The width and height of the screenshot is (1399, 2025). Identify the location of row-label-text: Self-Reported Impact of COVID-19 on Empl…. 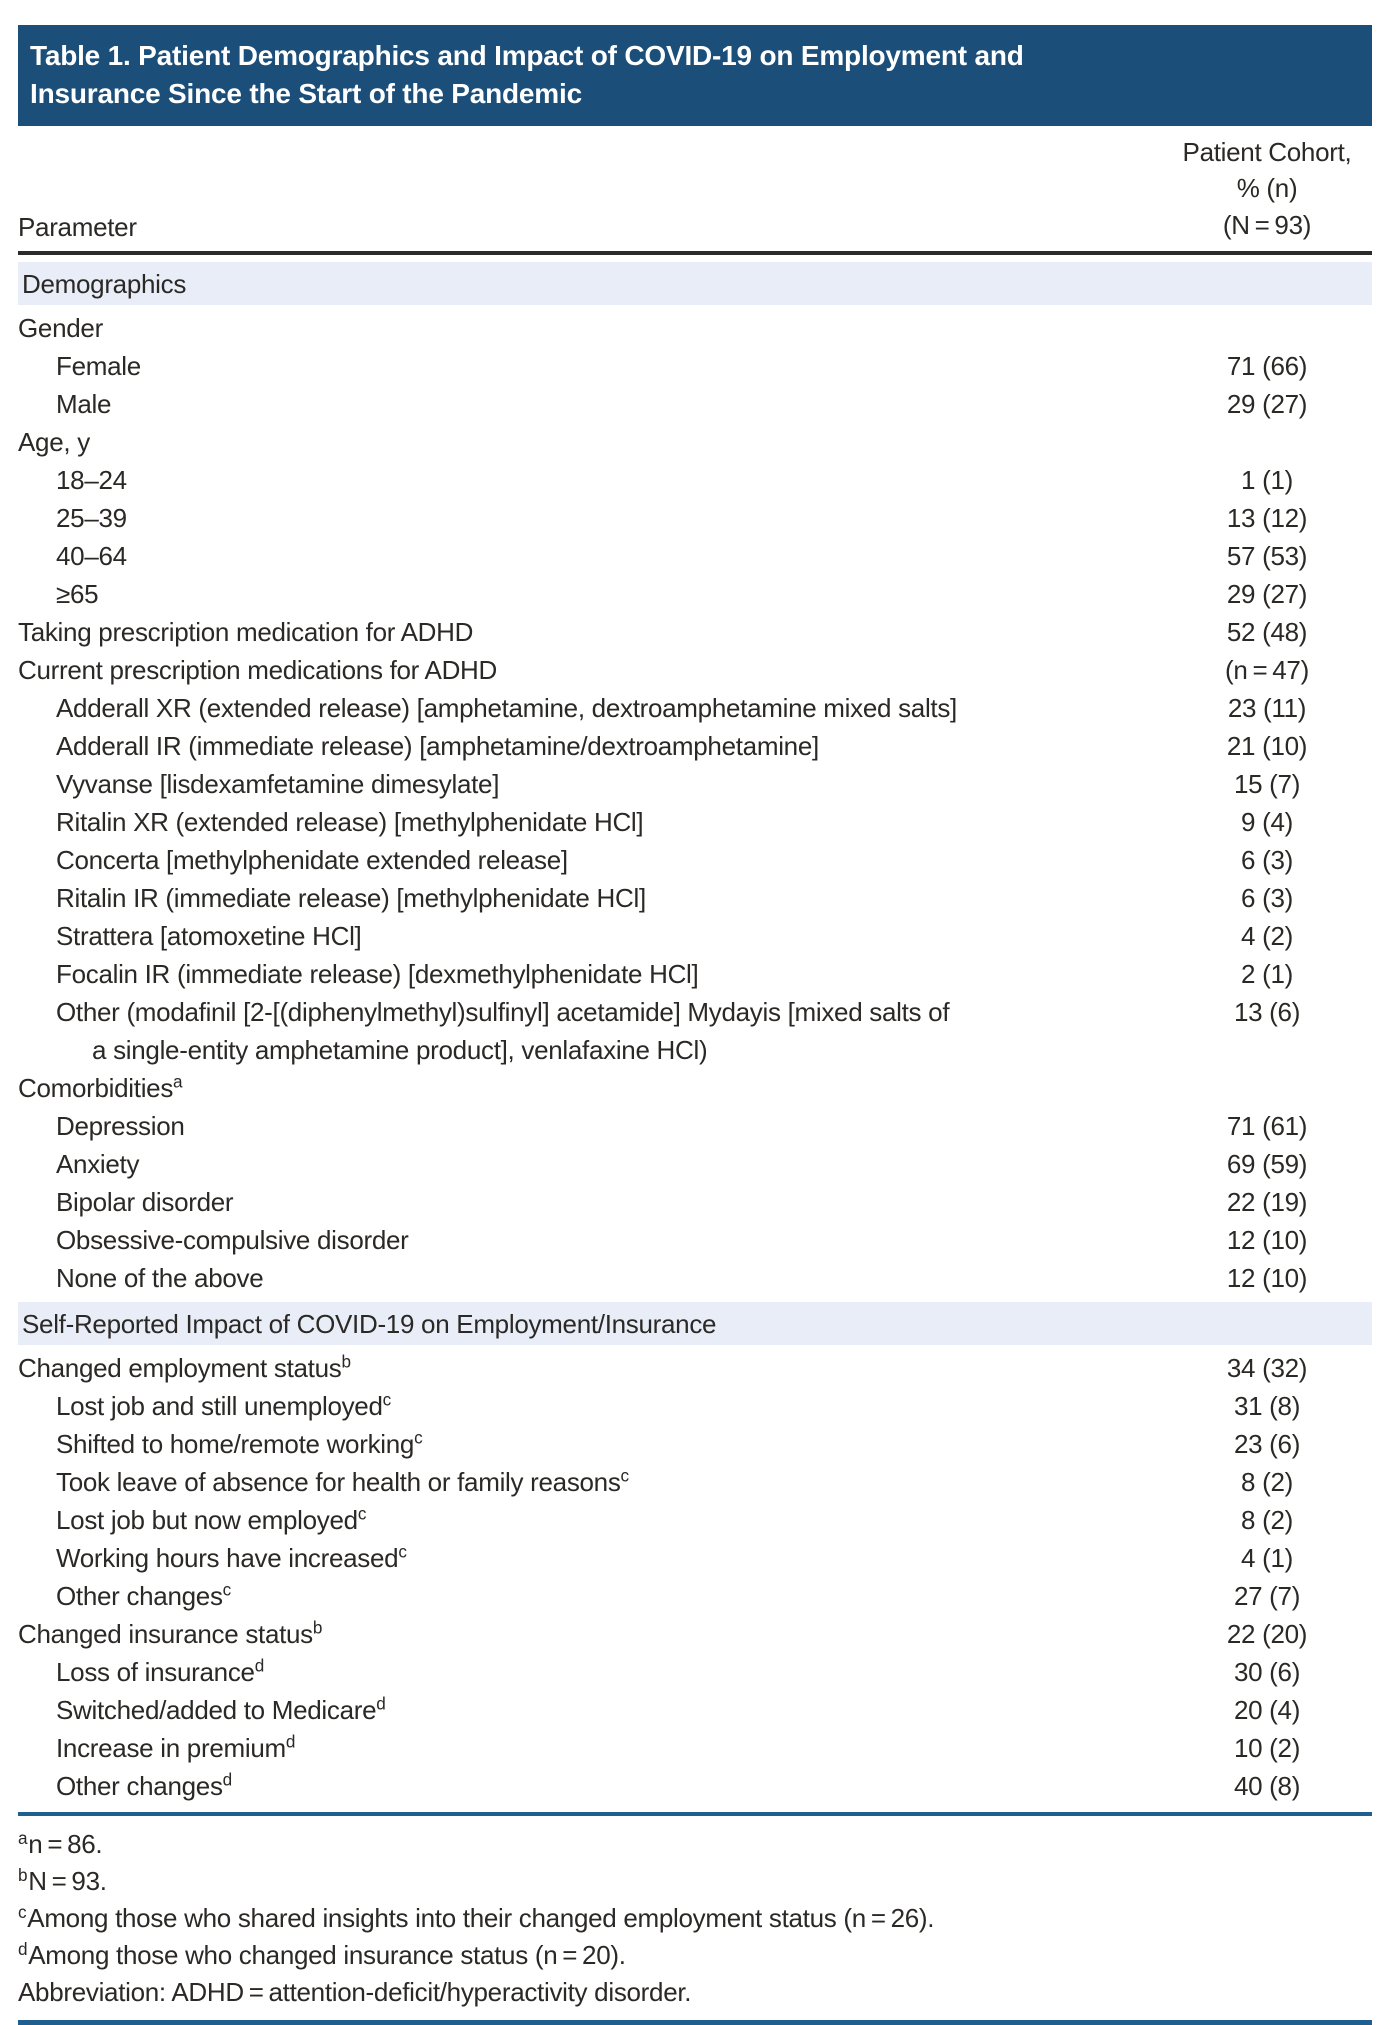
(369, 1323).